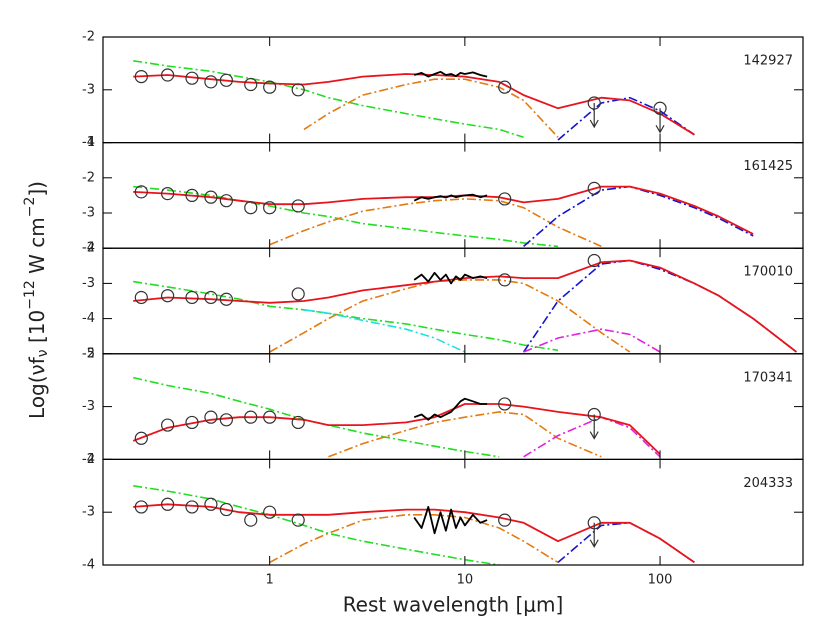 This screenshot has height=639, width=830. Describe the element at coordinates (768, 377) in the screenshot. I see `panel-label: 170341` at that location.